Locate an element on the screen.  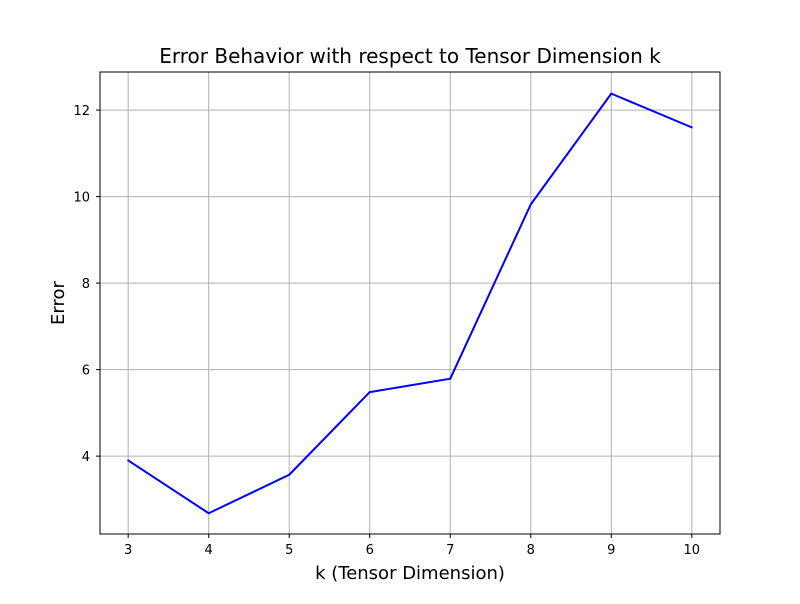
y-tick-label: 4 is located at coordinates (86, 457).